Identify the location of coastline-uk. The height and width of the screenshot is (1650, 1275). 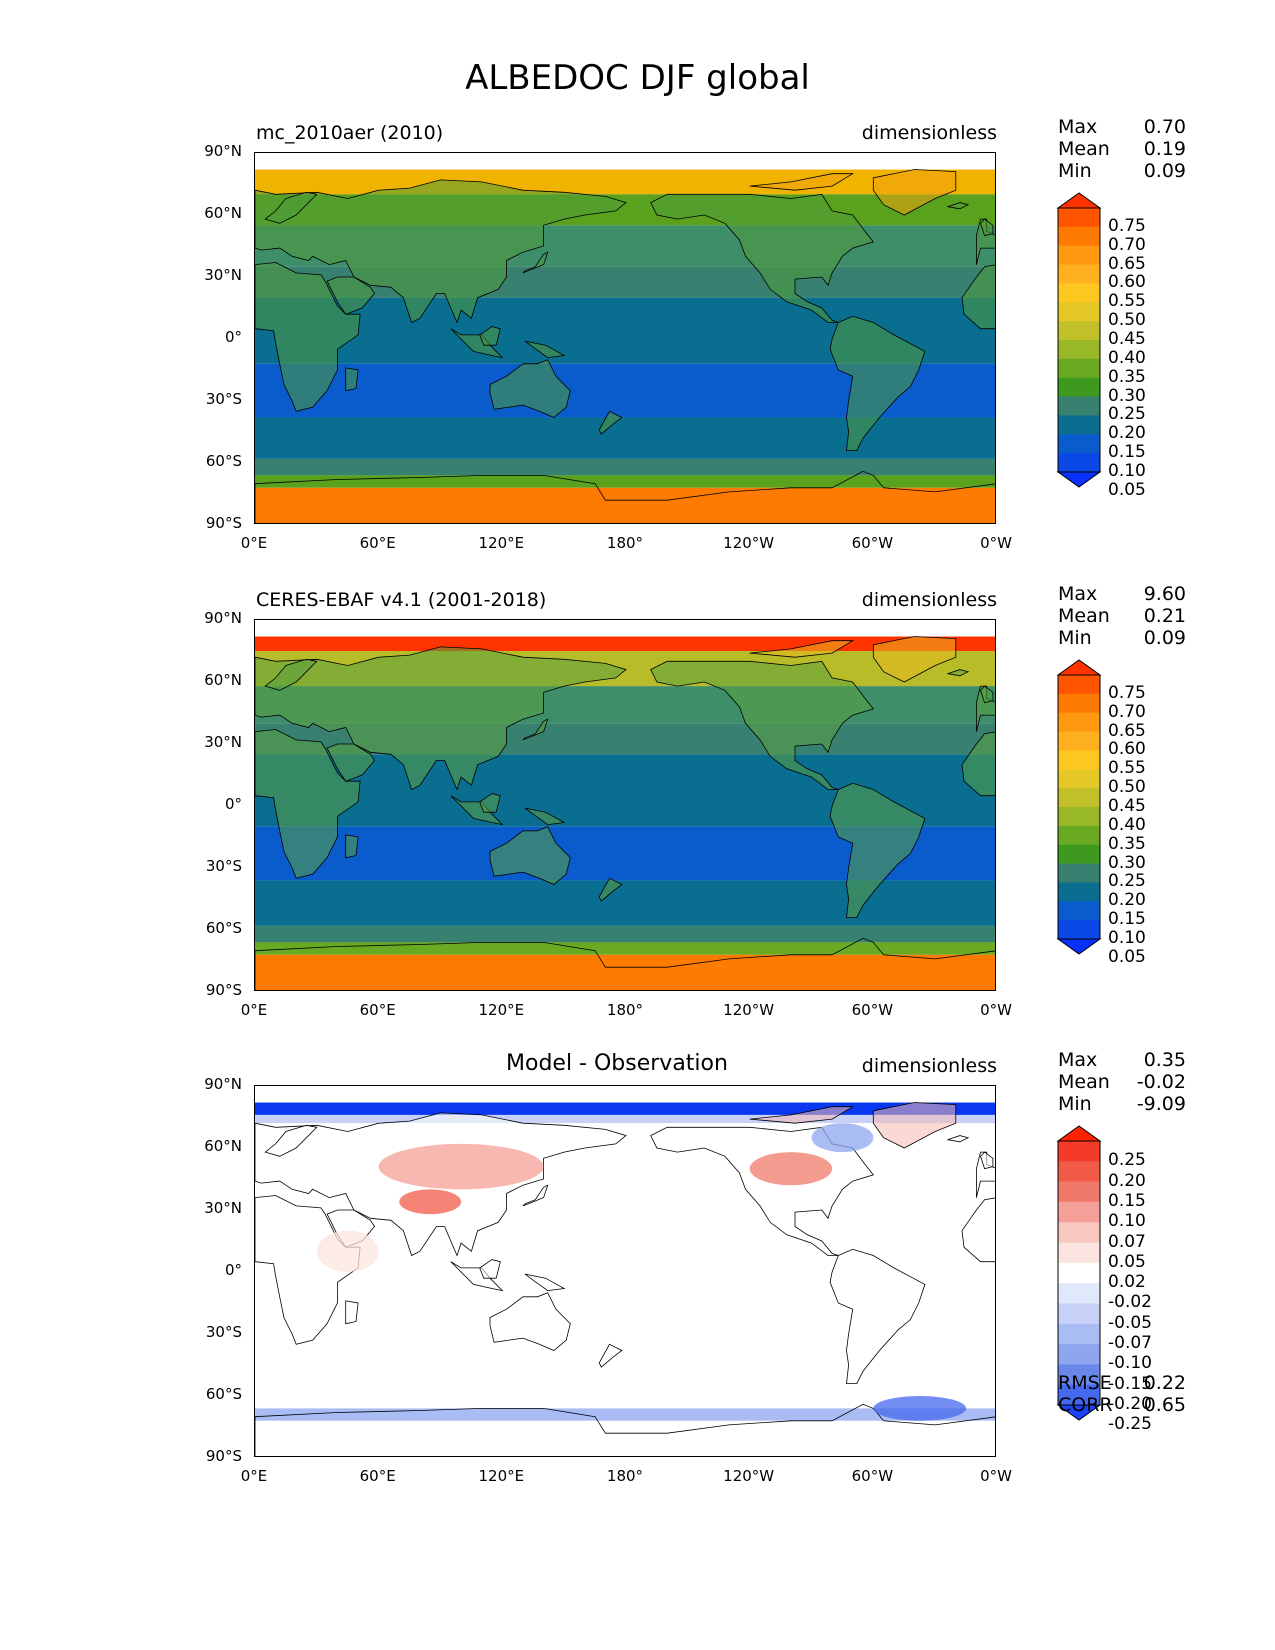
(987, 1160).